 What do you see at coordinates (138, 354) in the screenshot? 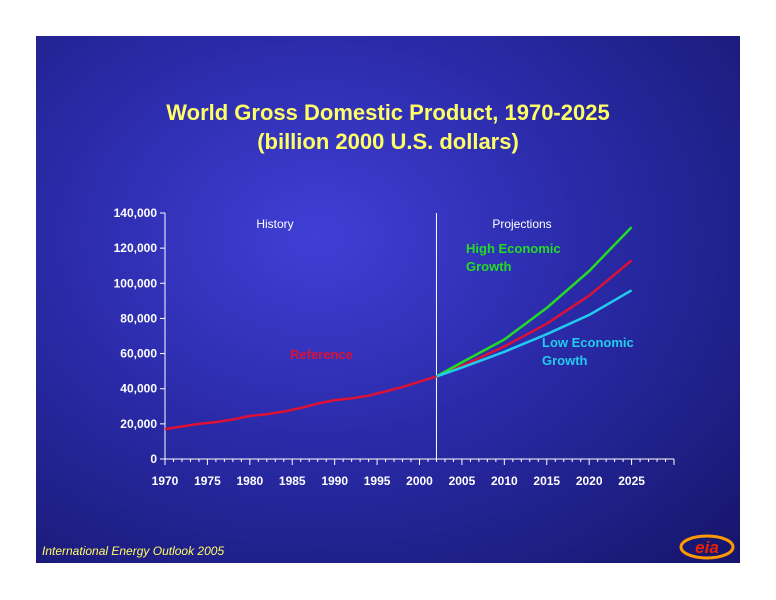
I see `y-tick-label: 60,000` at bounding box center [138, 354].